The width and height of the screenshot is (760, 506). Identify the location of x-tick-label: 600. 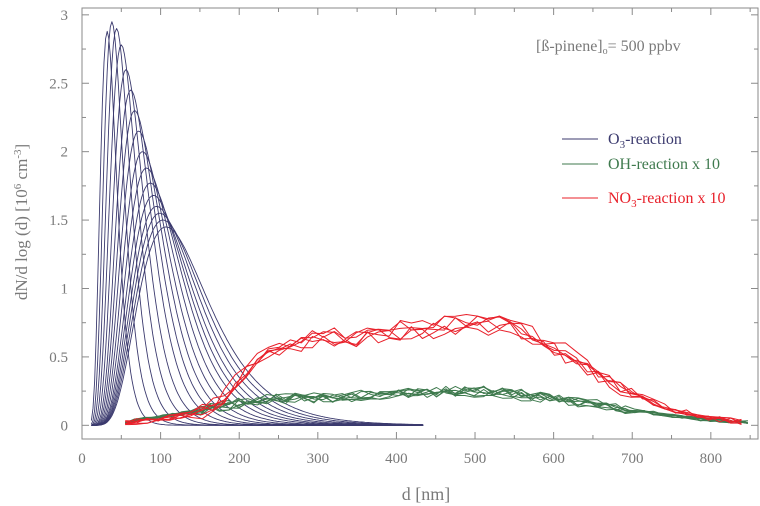
(553, 459).